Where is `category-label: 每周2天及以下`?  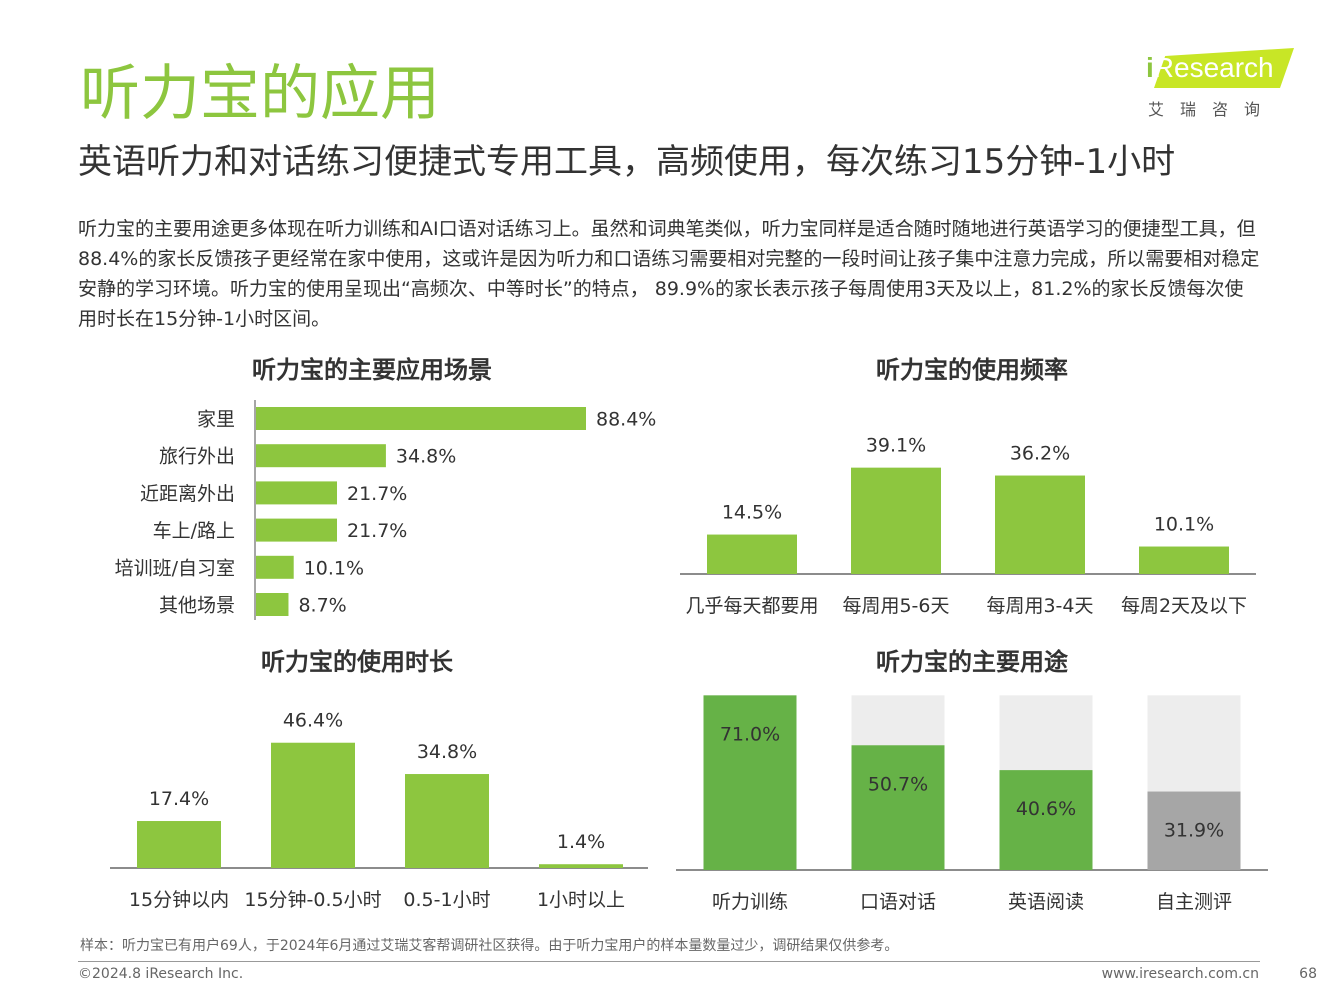 category-label: 每周2天及以下 is located at coordinates (1184, 606).